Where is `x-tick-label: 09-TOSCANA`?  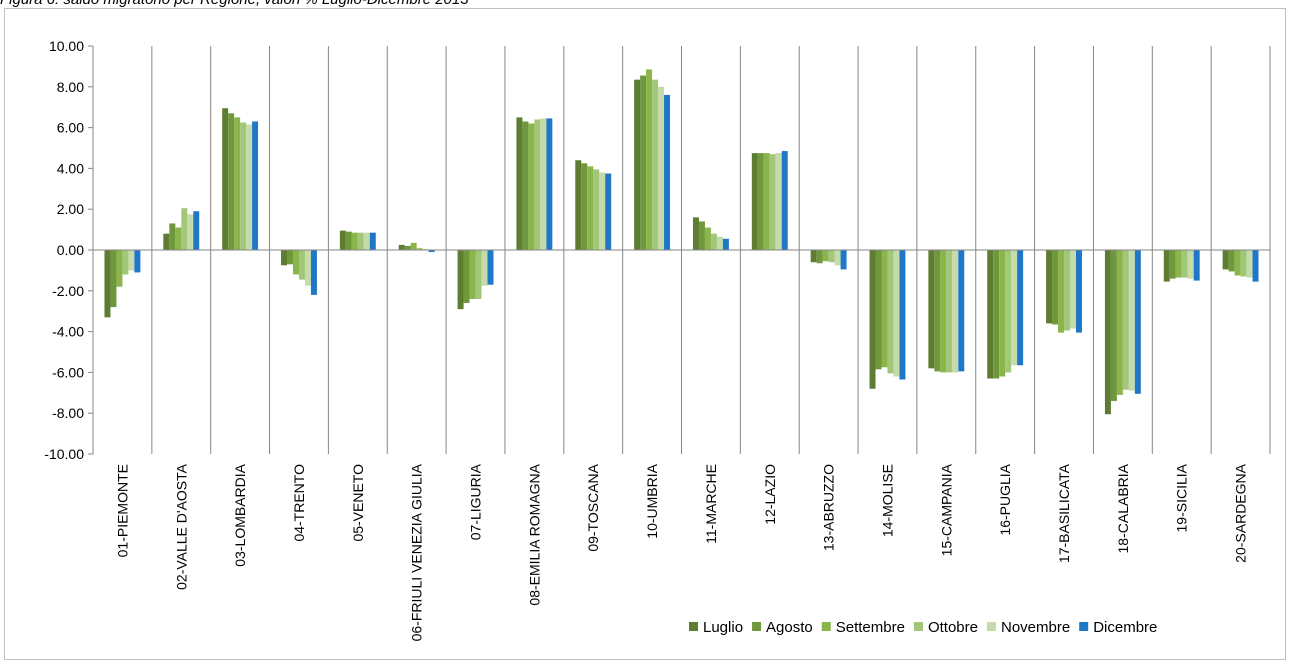
x-tick-label: 09-TOSCANA is located at coordinates (593, 507).